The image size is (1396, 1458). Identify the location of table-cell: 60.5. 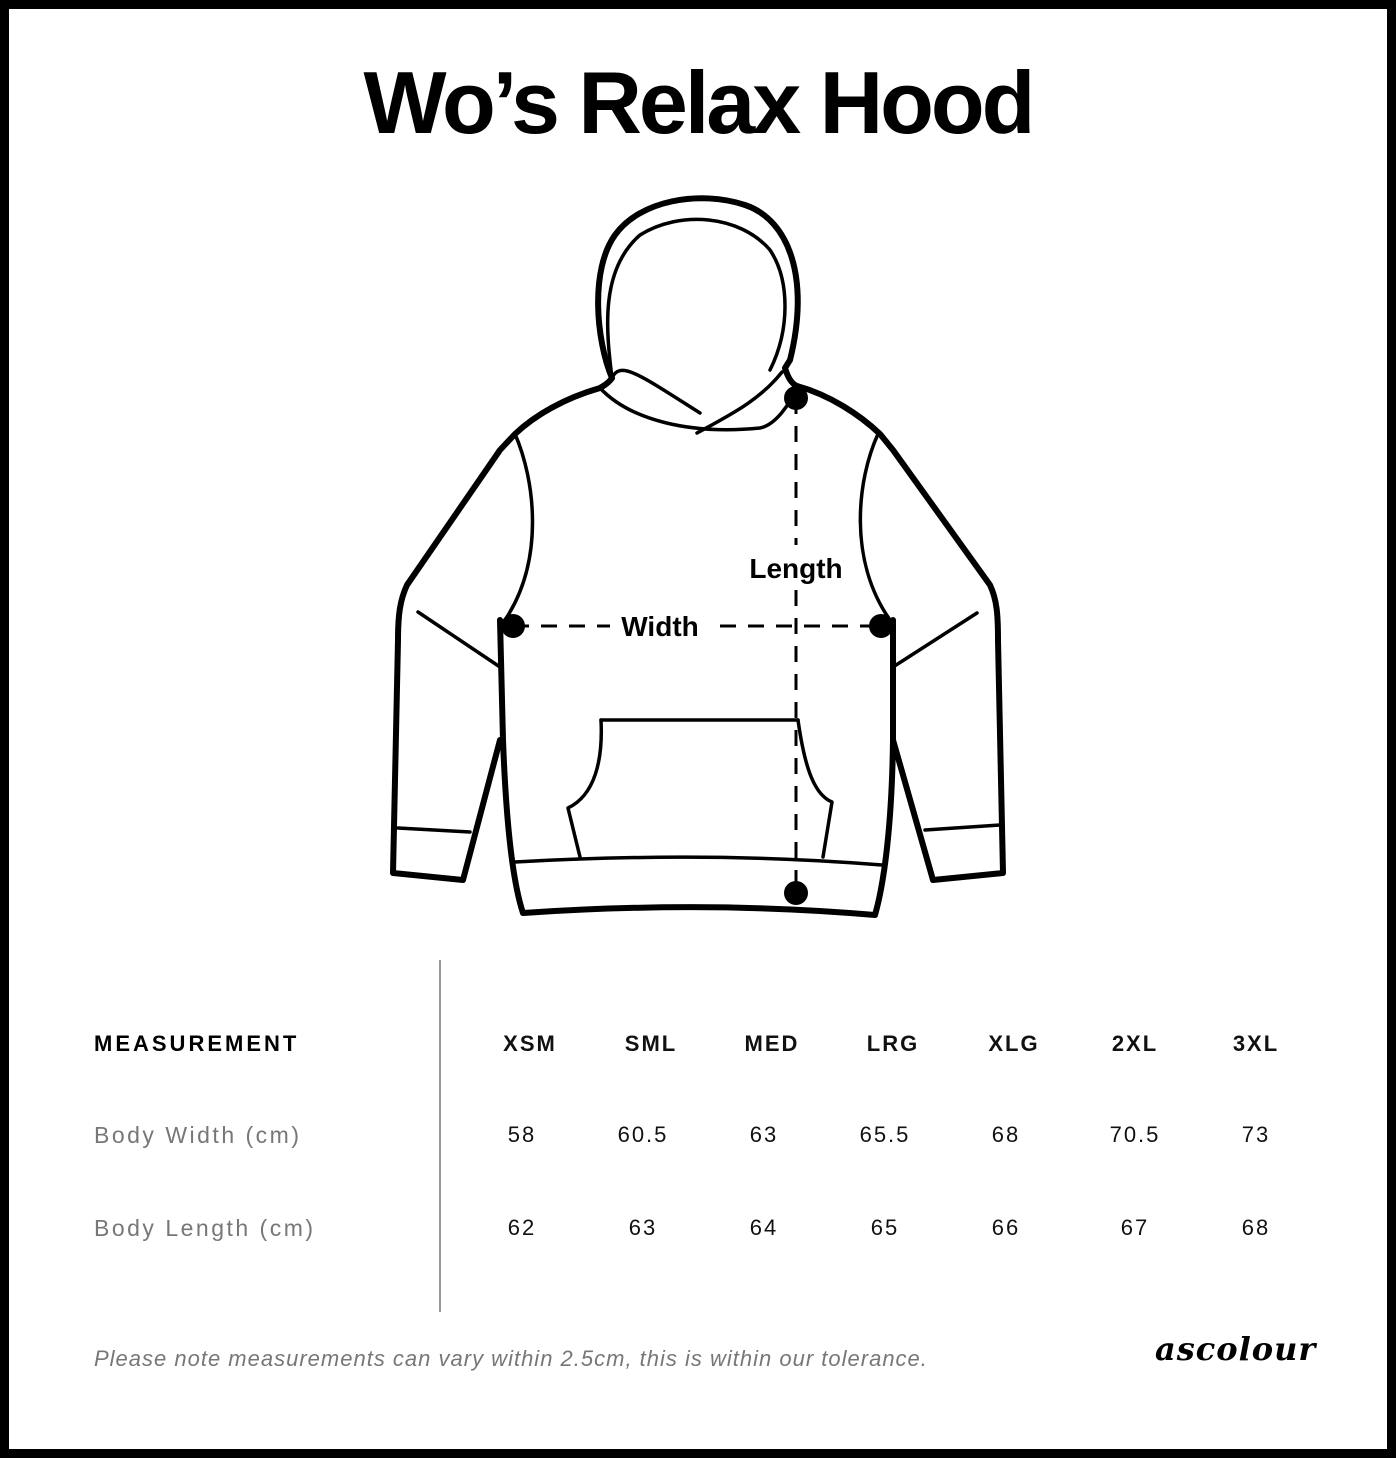
(643, 1134).